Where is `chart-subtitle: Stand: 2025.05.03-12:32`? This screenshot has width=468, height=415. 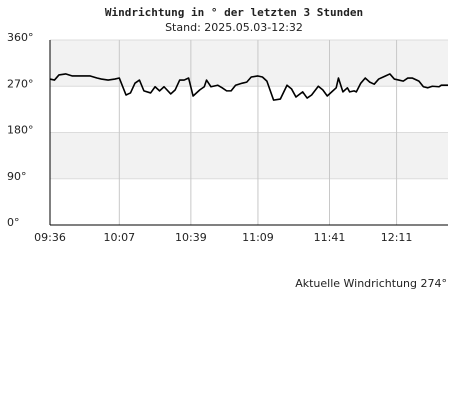 chart-subtitle: Stand: 2025.05.03-12:32 is located at coordinates (234, 27).